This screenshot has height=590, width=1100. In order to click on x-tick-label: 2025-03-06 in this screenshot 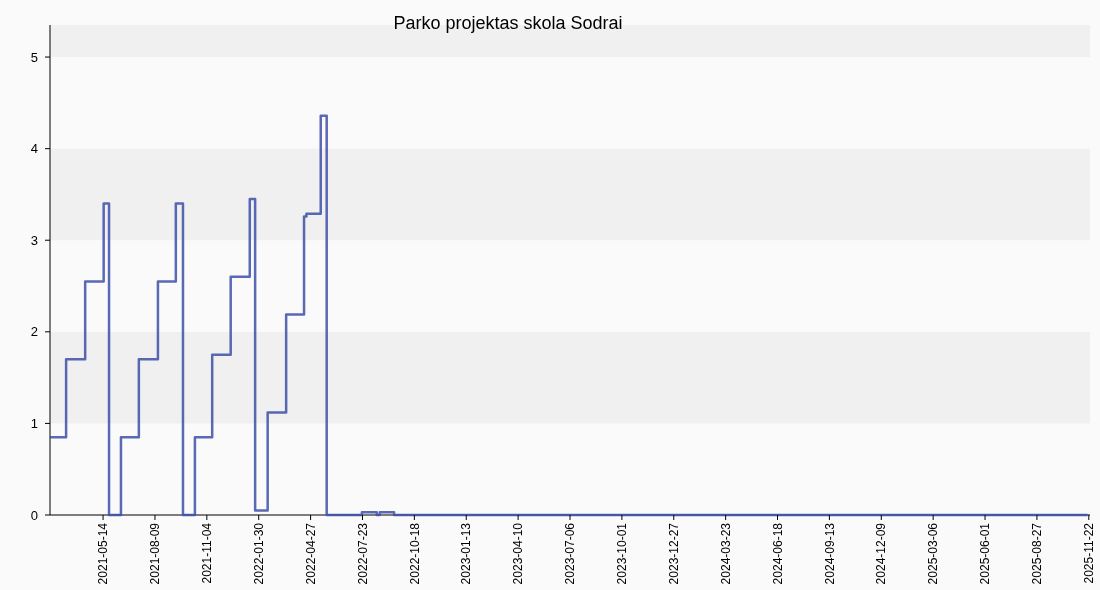, I will do `click(933, 553)`.